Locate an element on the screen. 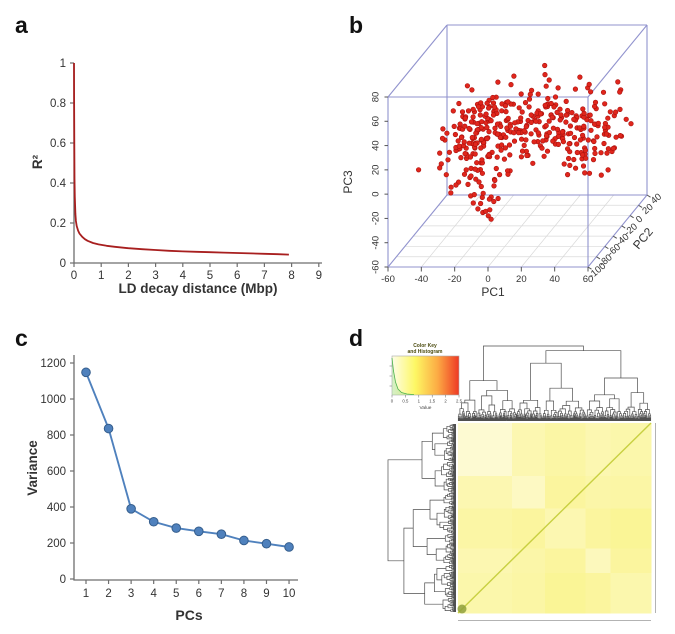 This screenshot has height=634, width=675. ld-x-tick-label: 0 is located at coordinates (74, 276).